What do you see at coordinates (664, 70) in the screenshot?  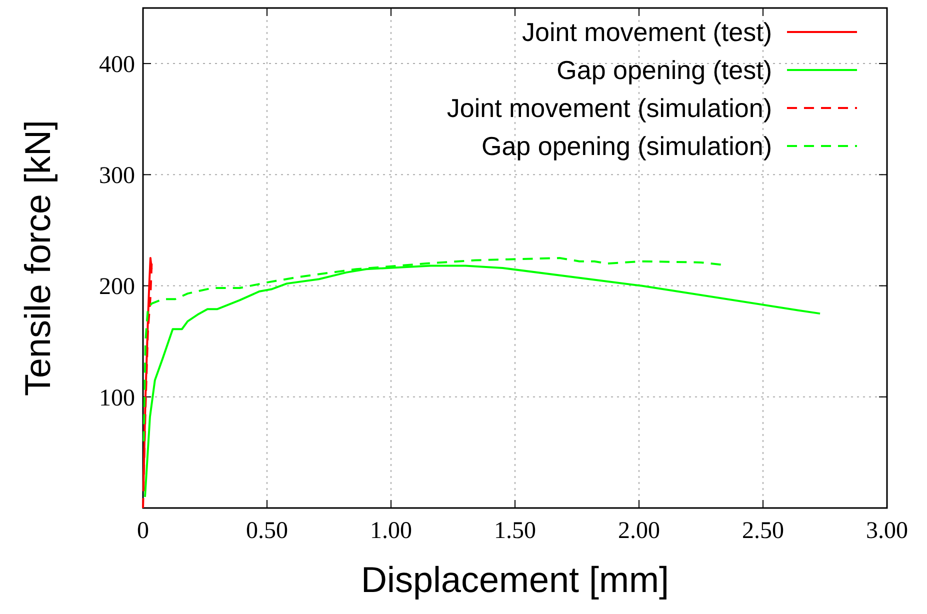 I see `legend-label: Gap opening (test)` at bounding box center [664, 70].